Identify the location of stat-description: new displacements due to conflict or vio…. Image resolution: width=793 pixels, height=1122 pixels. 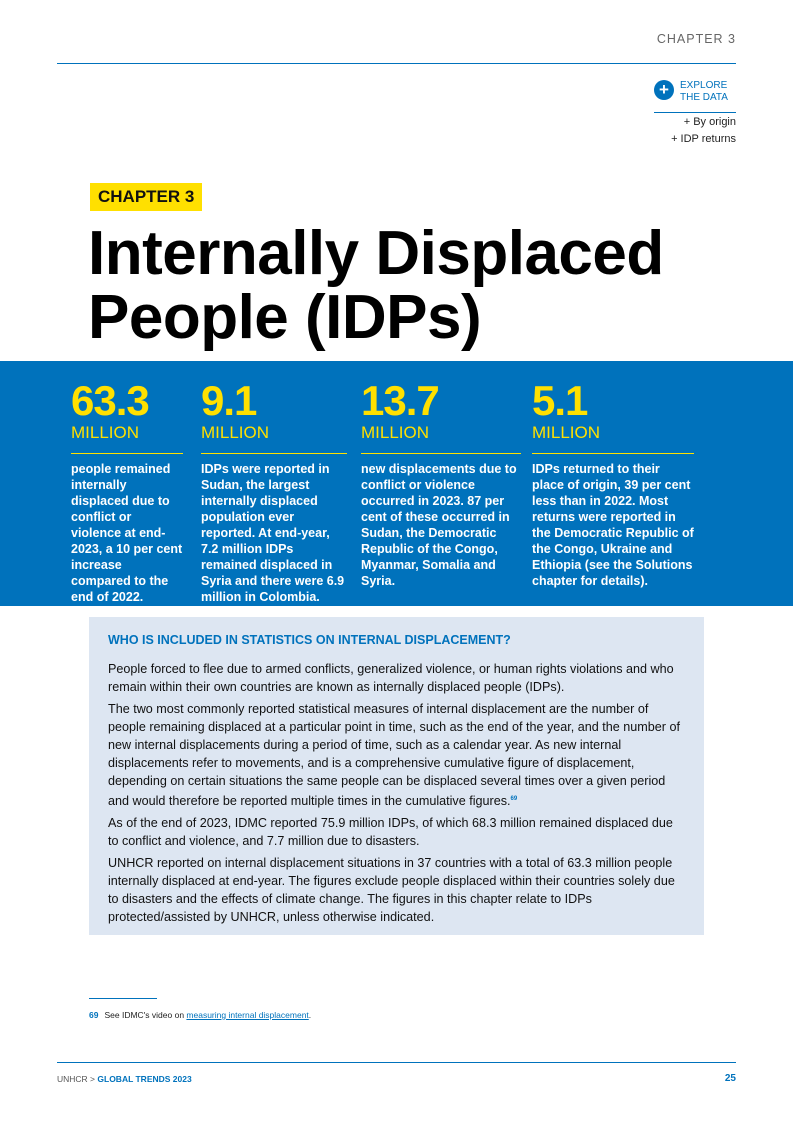
(439, 525).